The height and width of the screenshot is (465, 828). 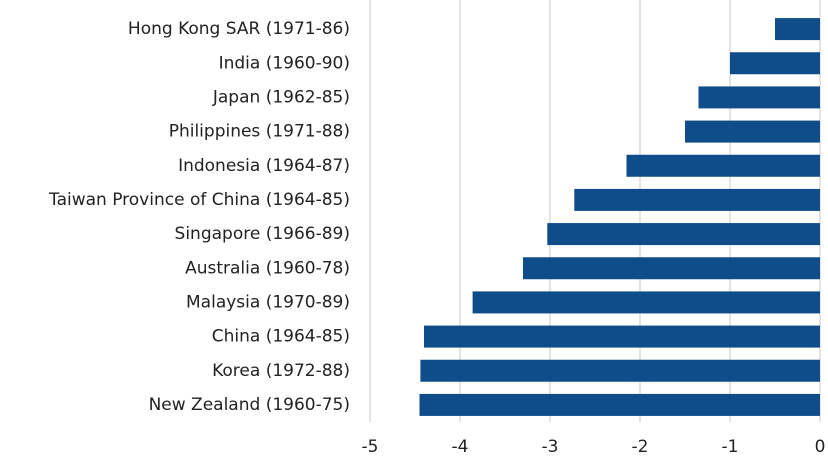 What do you see at coordinates (370, 447) in the screenshot?
I see `x-tick-label: -5` at bounding box center [370, 447].